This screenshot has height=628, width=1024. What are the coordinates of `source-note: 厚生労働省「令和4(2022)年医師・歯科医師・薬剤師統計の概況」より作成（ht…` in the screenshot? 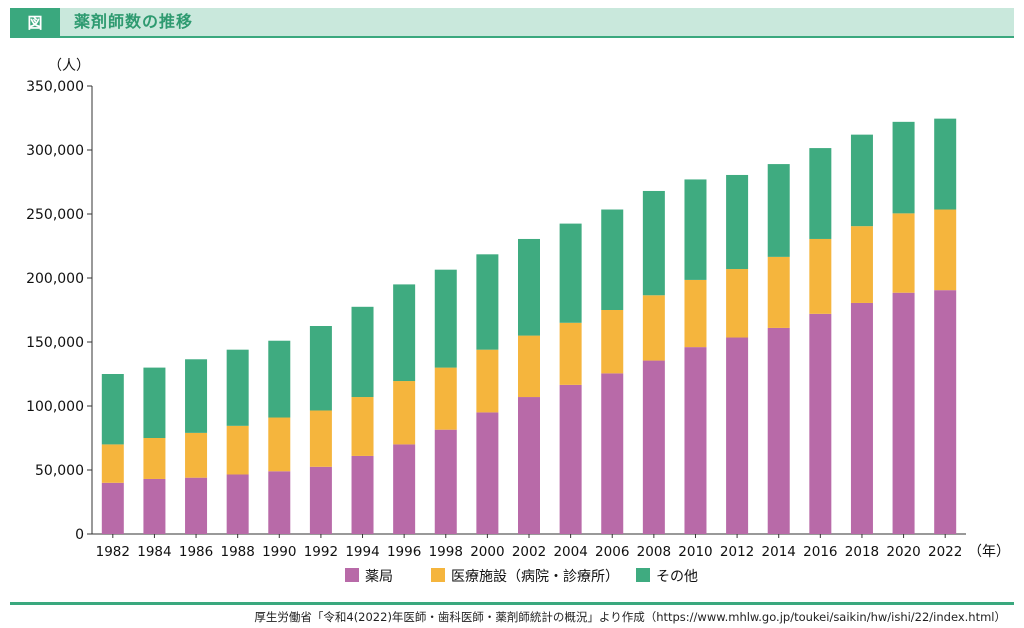 It's located at (630, 617).